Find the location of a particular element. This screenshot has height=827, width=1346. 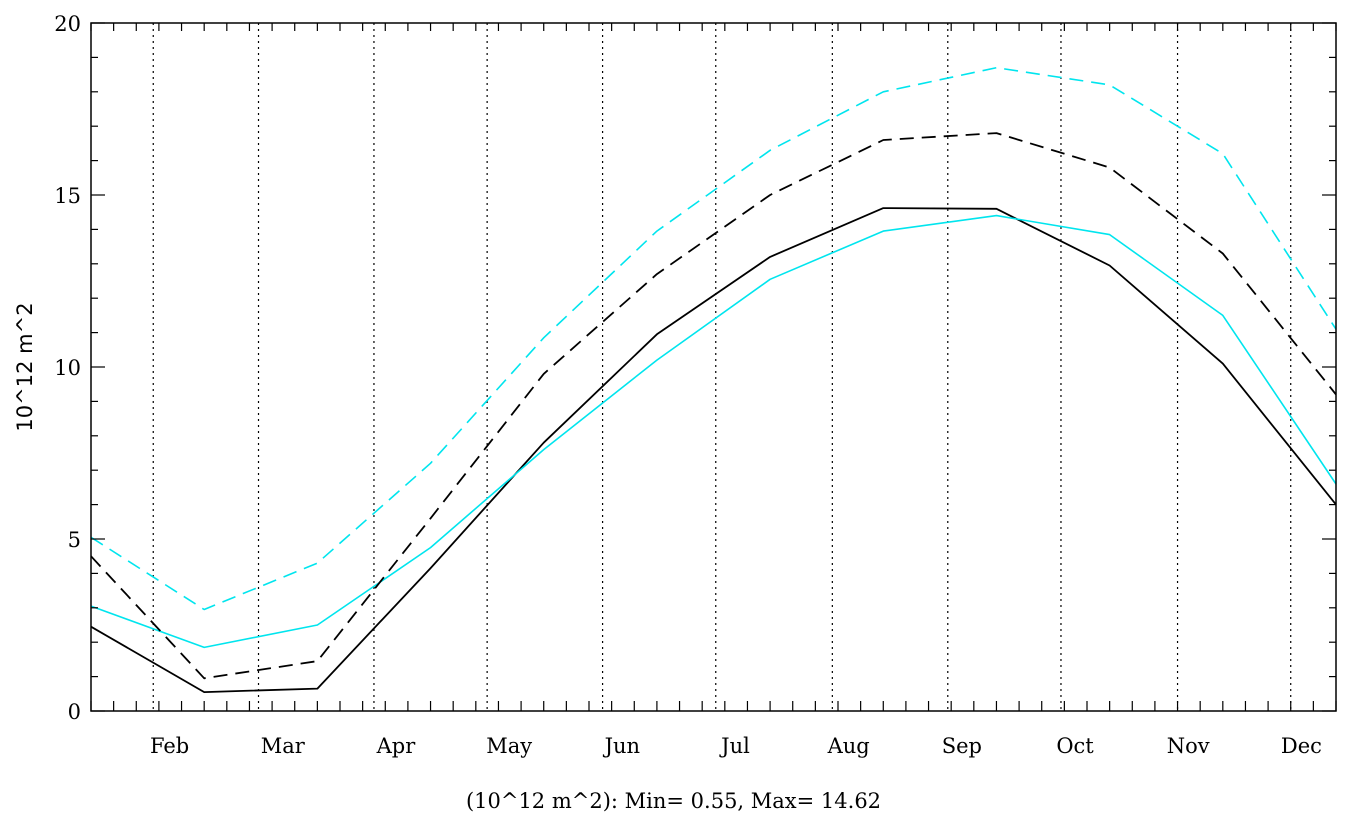

x-tick-label-jun: Jun is located at coordinates (621, 746).